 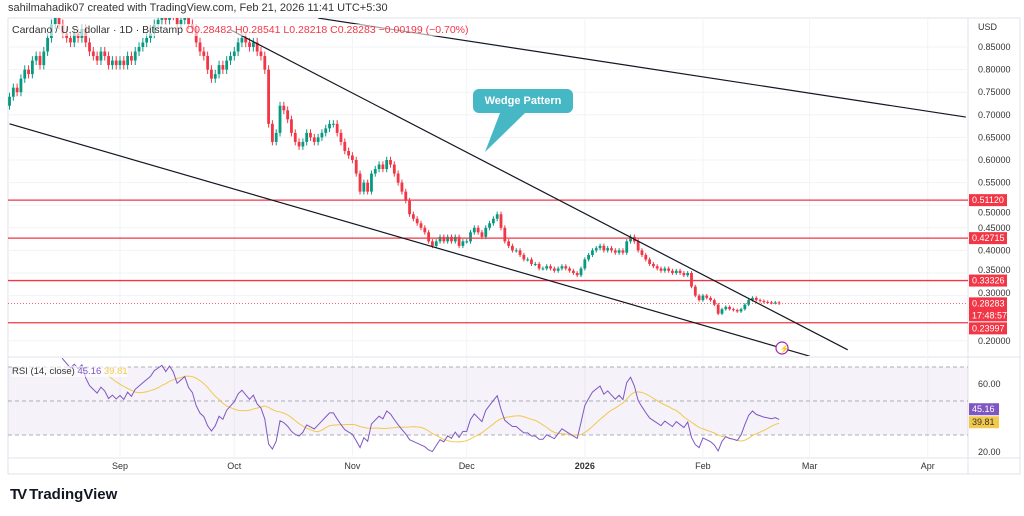 What do you see at coordinates (73, 494) in the screenshot?
I see `tradingview-logo-text: TradingView` at bounding box center [73, 494].